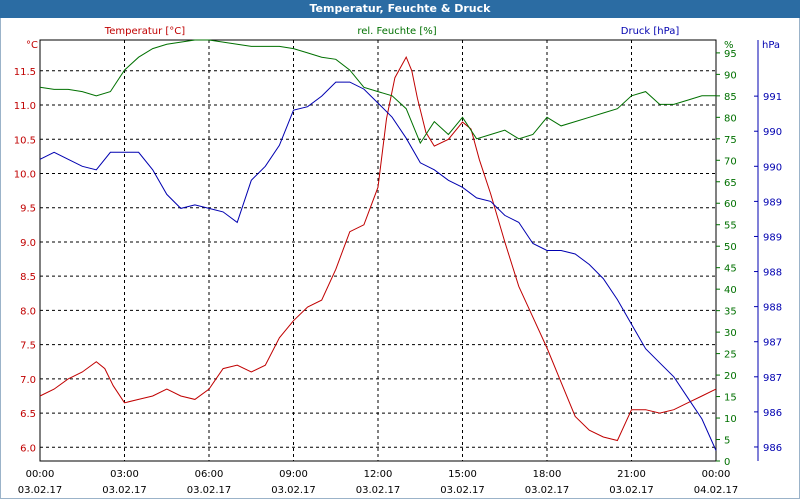 The height and width of the screenshot is (500, 800). Describe the element at coordinates (730, 312) in the screenshot. I see `humidity-tick-label: 35` at that location.